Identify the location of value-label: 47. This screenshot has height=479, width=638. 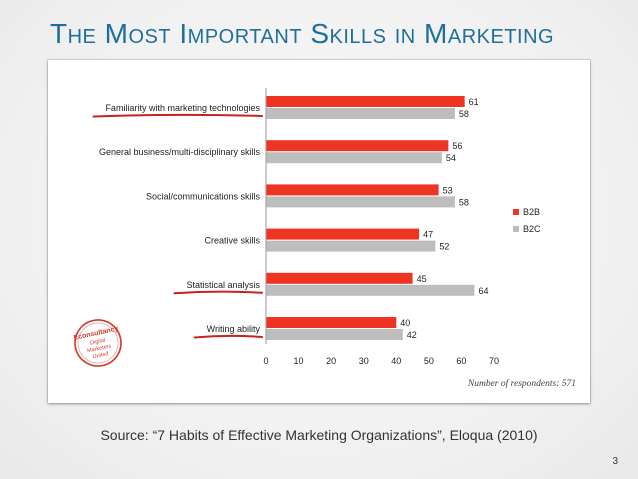
(428, 235).